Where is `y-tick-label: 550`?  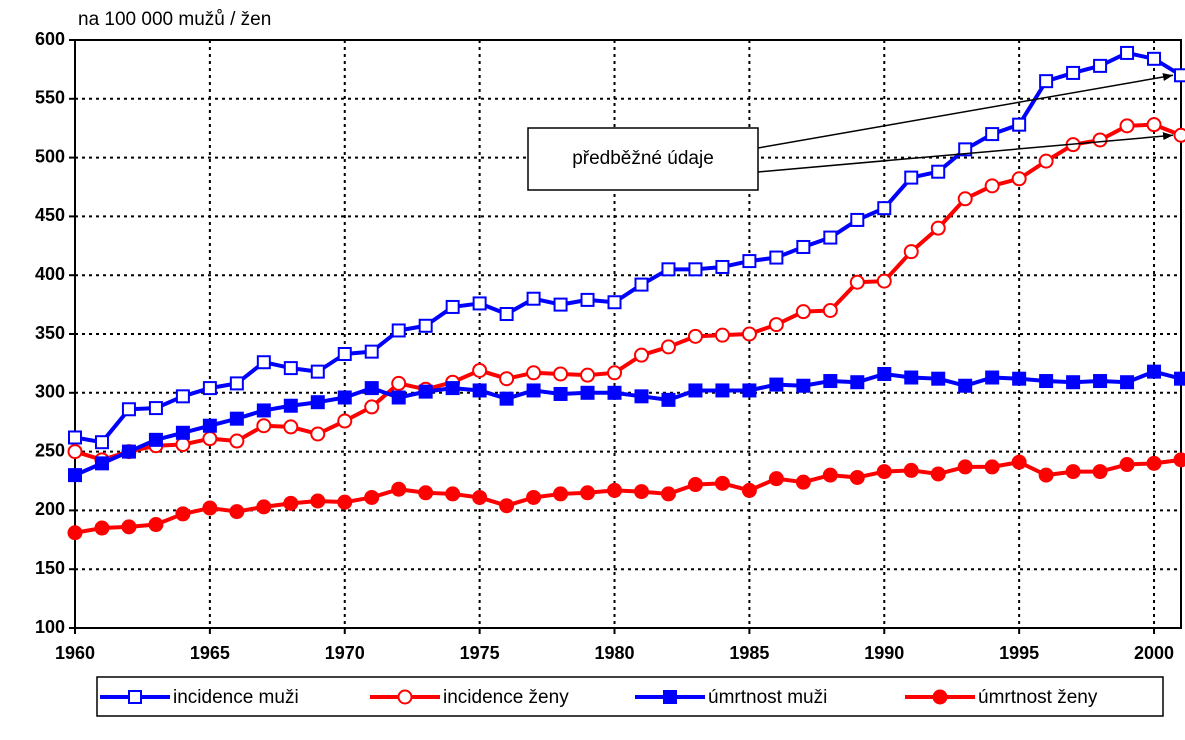
y-tick-label: 550 is located at coordinates (50, 98).